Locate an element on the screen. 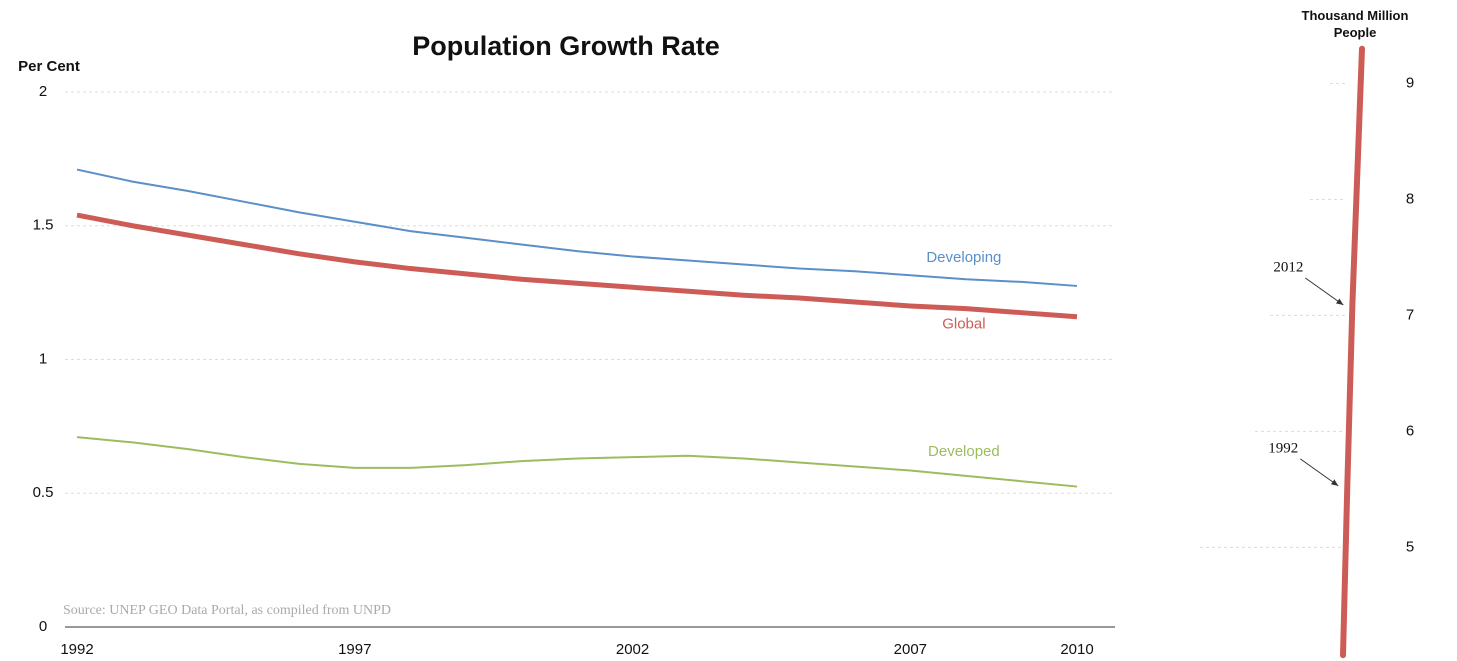 The width and height of the screenshot is (1457, 661). series-label: Developed is located at coordinates (964, 451).